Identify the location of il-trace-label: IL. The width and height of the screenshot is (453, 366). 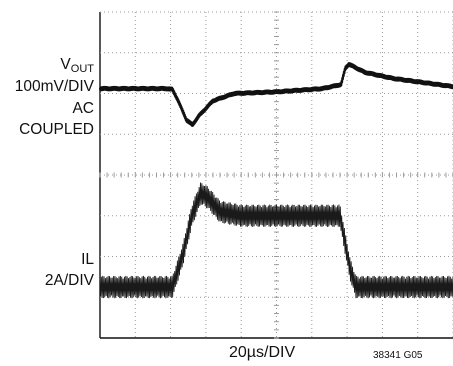
(87, 259).